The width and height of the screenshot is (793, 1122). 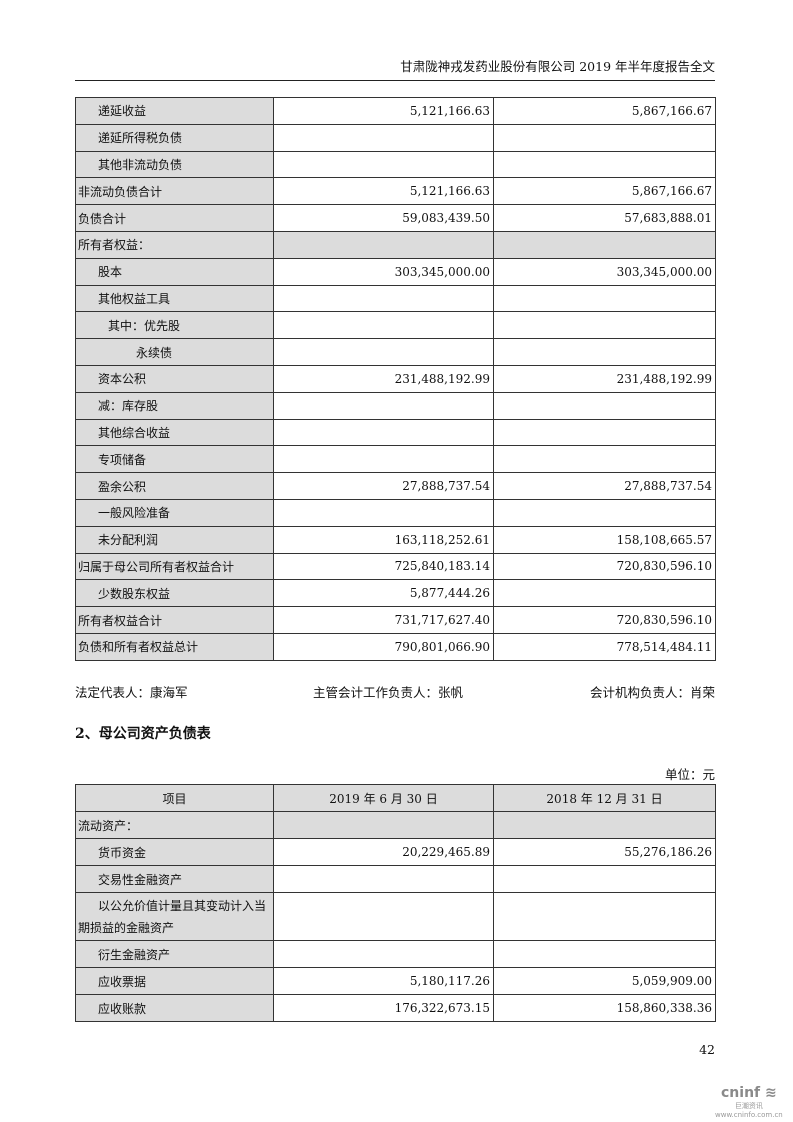 I want to click on table-row: 负债合计 59,083,439.50 57,683,888.01, so click(x=395, y=218).